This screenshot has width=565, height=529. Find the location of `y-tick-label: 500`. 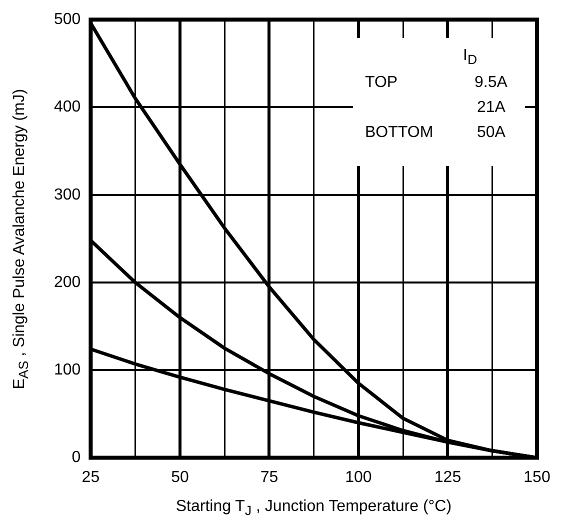

y-tick-label: 500 is located at coordinates (67, 19).